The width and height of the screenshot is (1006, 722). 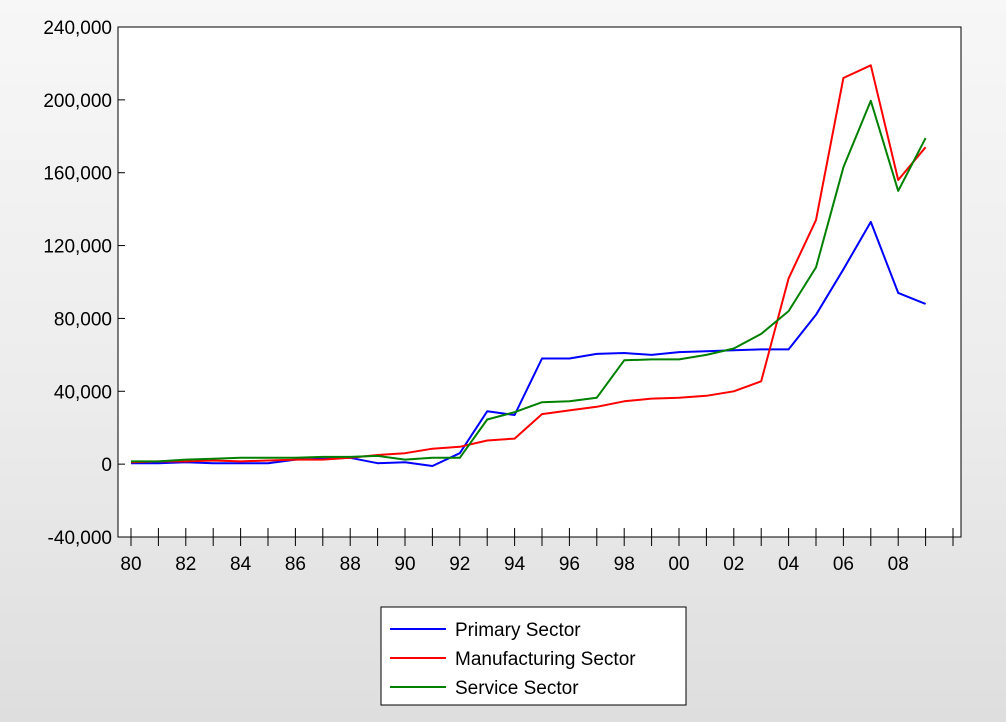 I want to click on y-tick-label: 160,000, so click(x=77, y=174).